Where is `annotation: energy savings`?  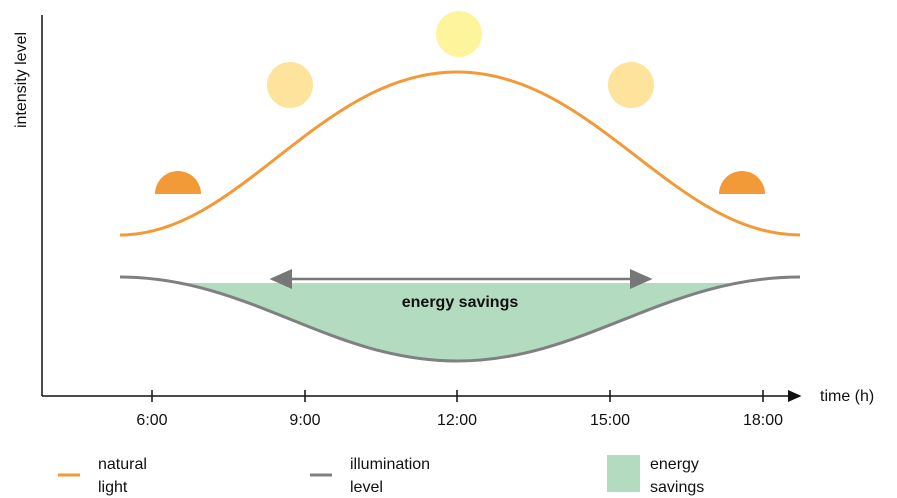 annotation: energy savings is located at coordinates (460, 302).